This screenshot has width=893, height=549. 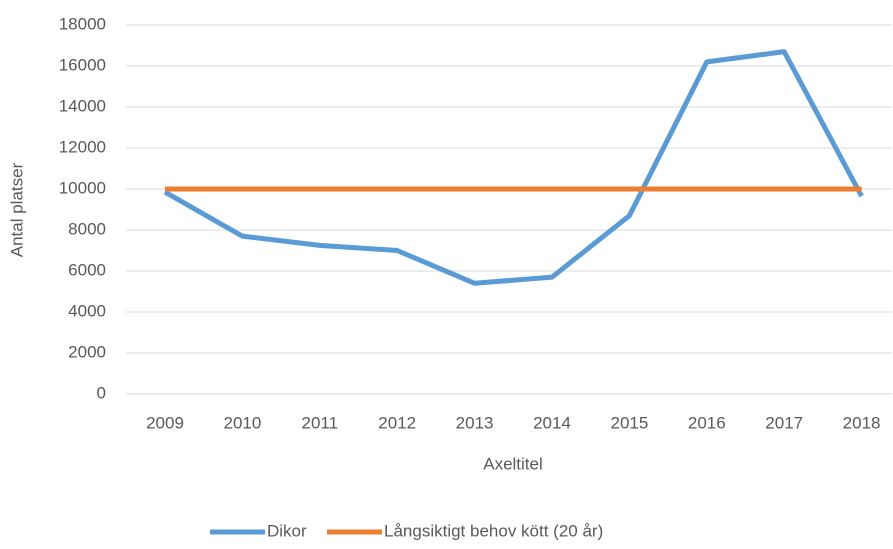 I want to click on y-tick-label: 8000, so click(x=87, y=228).